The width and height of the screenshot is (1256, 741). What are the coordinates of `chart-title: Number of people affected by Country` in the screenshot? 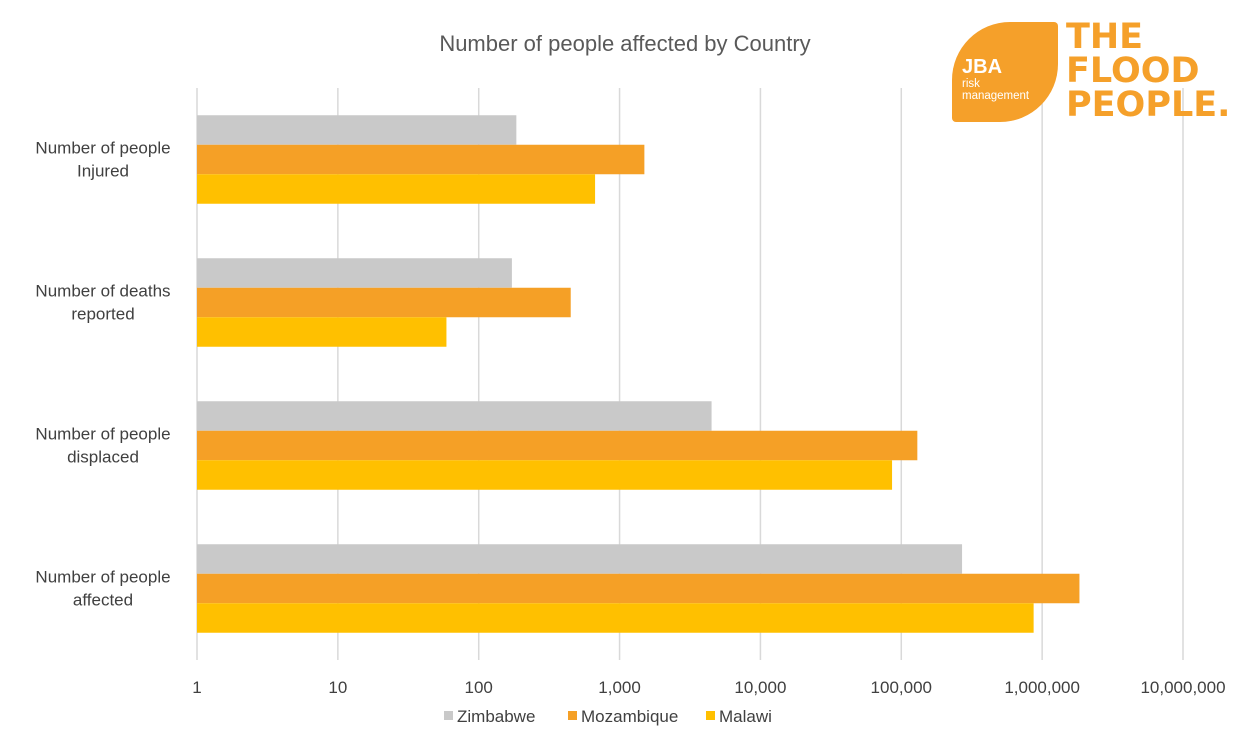 It's located at (624, 43).